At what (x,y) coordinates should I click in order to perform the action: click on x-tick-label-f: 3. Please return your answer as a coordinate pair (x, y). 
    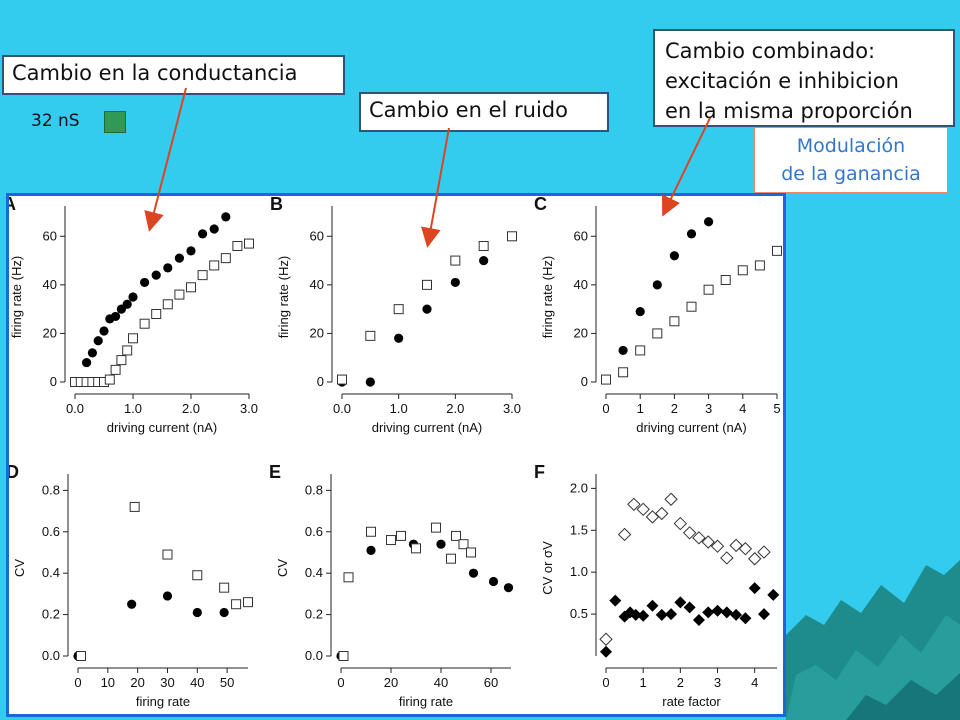
    Looking at the image, I should click on (717, 682).